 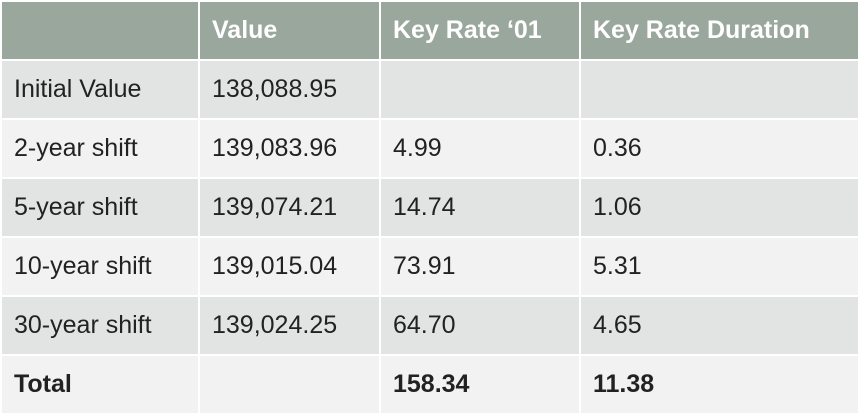 I want to click on key-rate-01-cell, so click(x=480, y=89).